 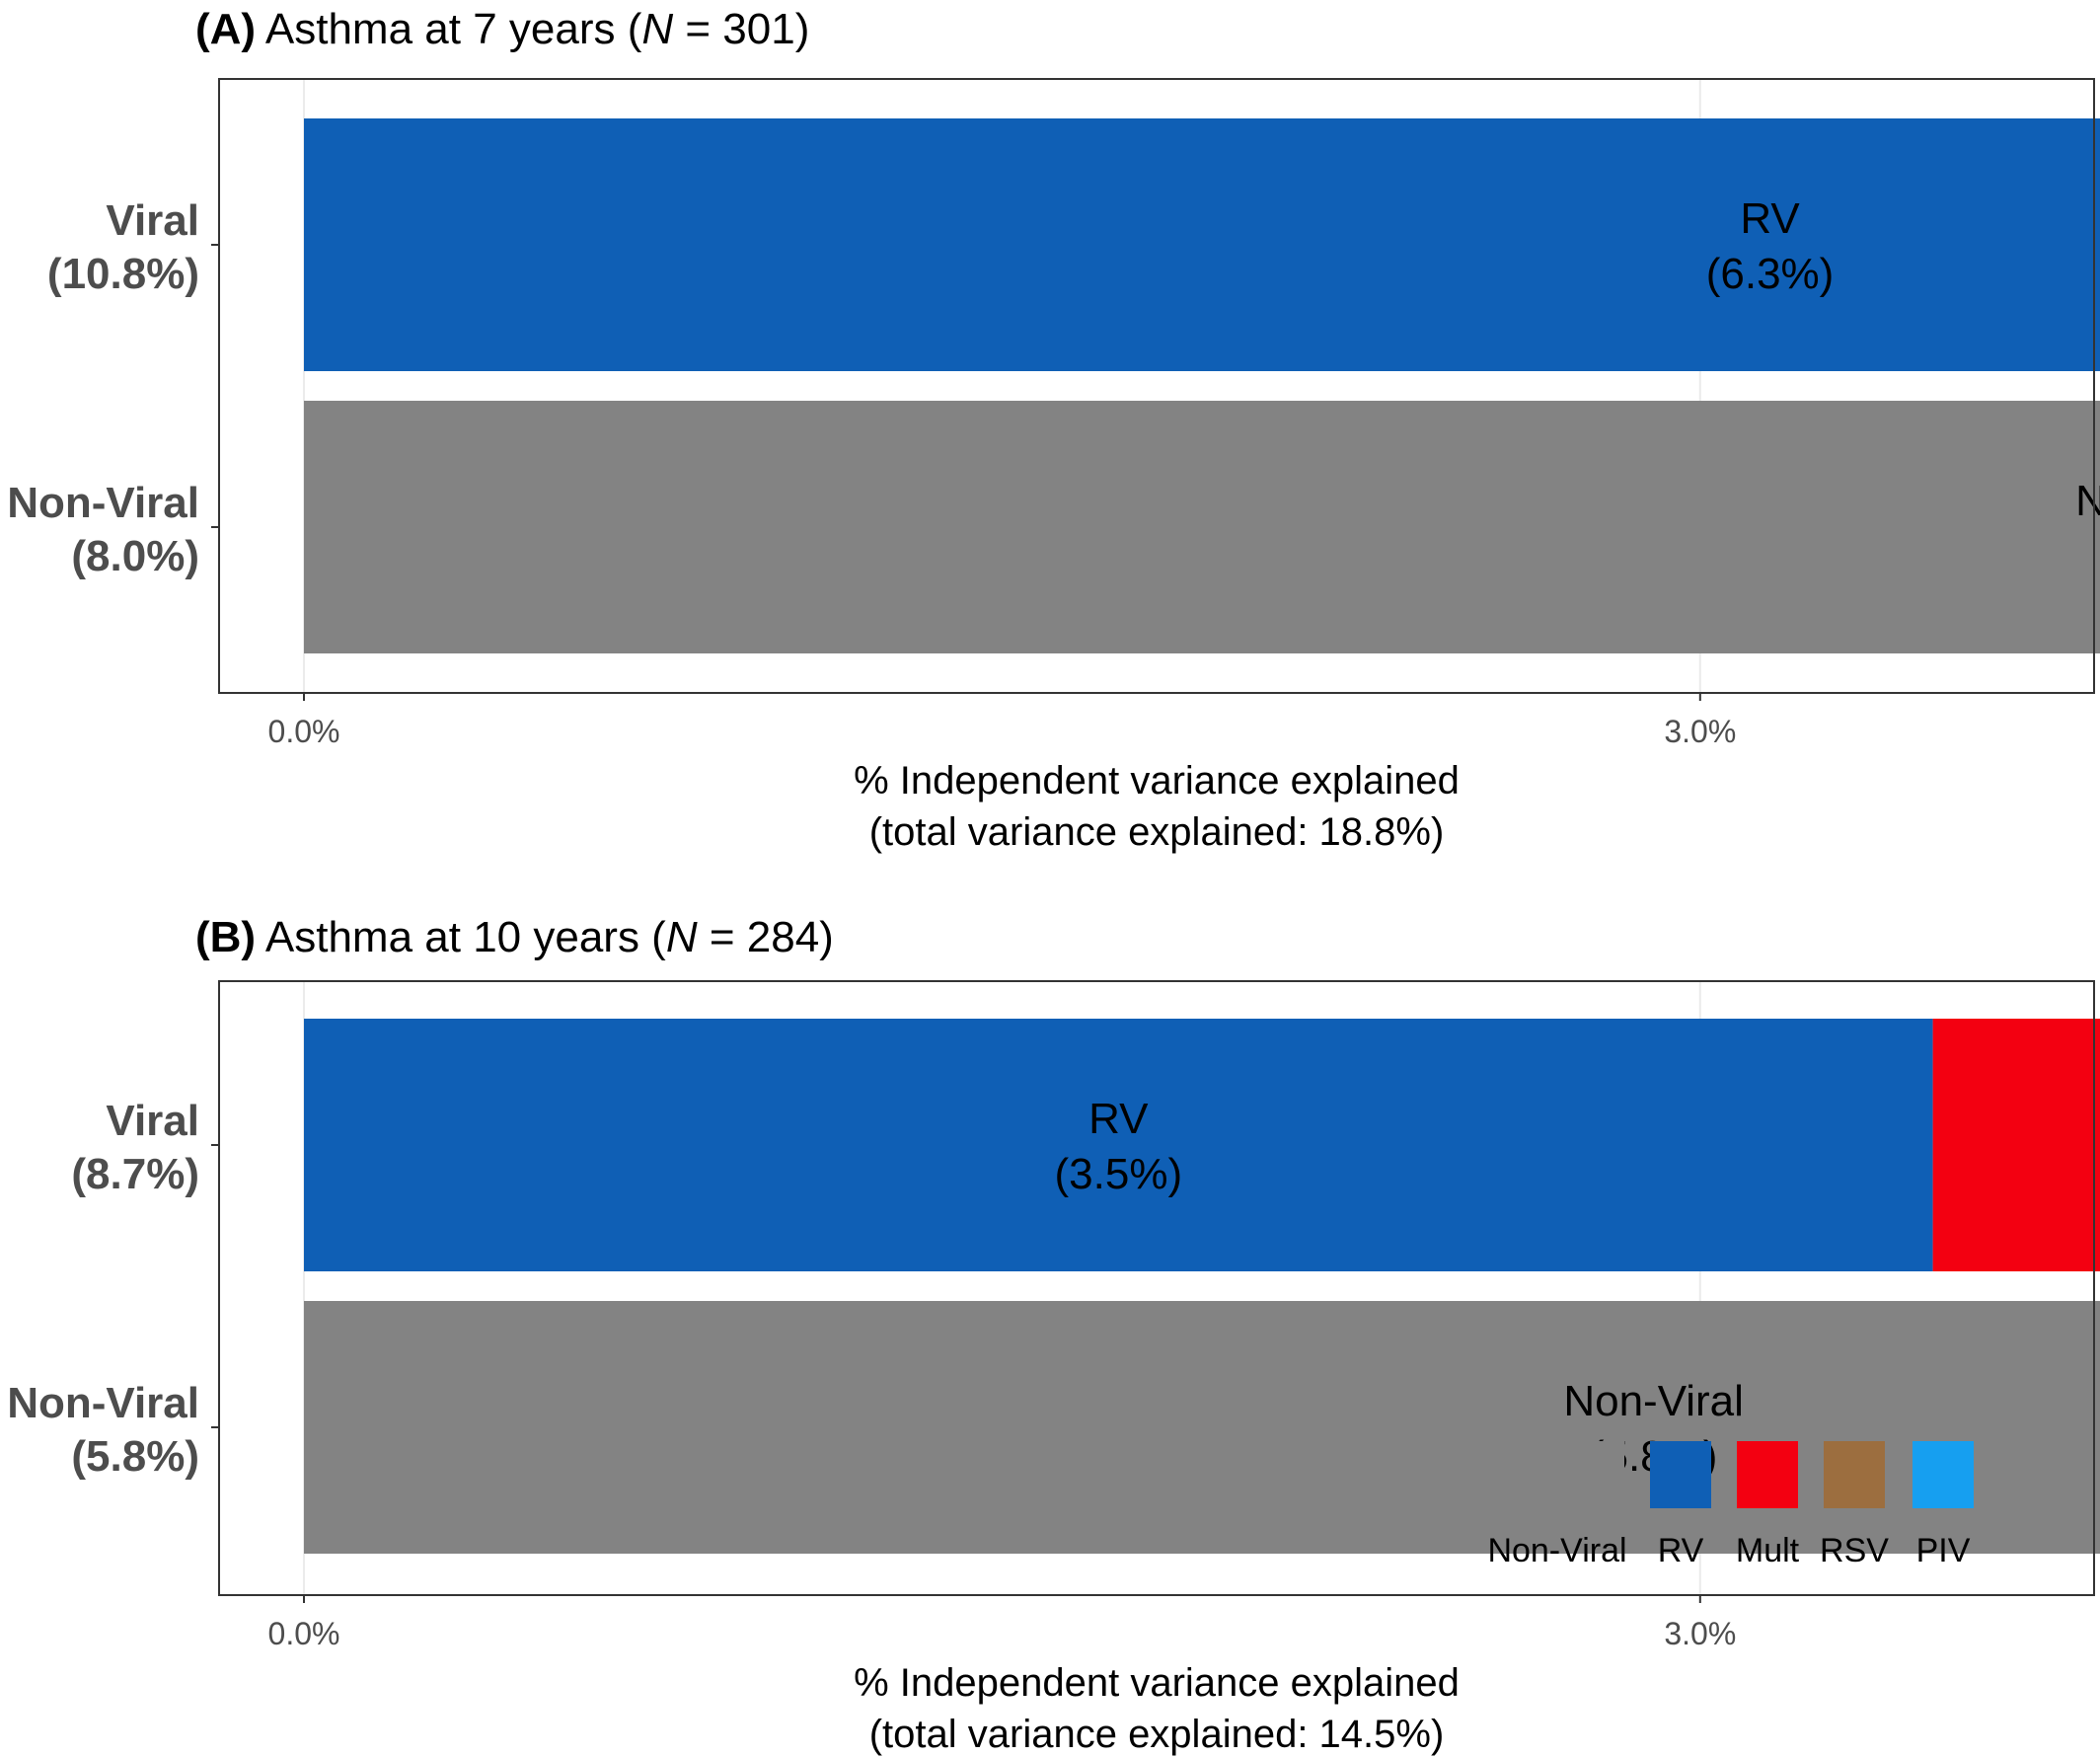 I want to click on title-tail: = 284), so click(x=766, y=937).